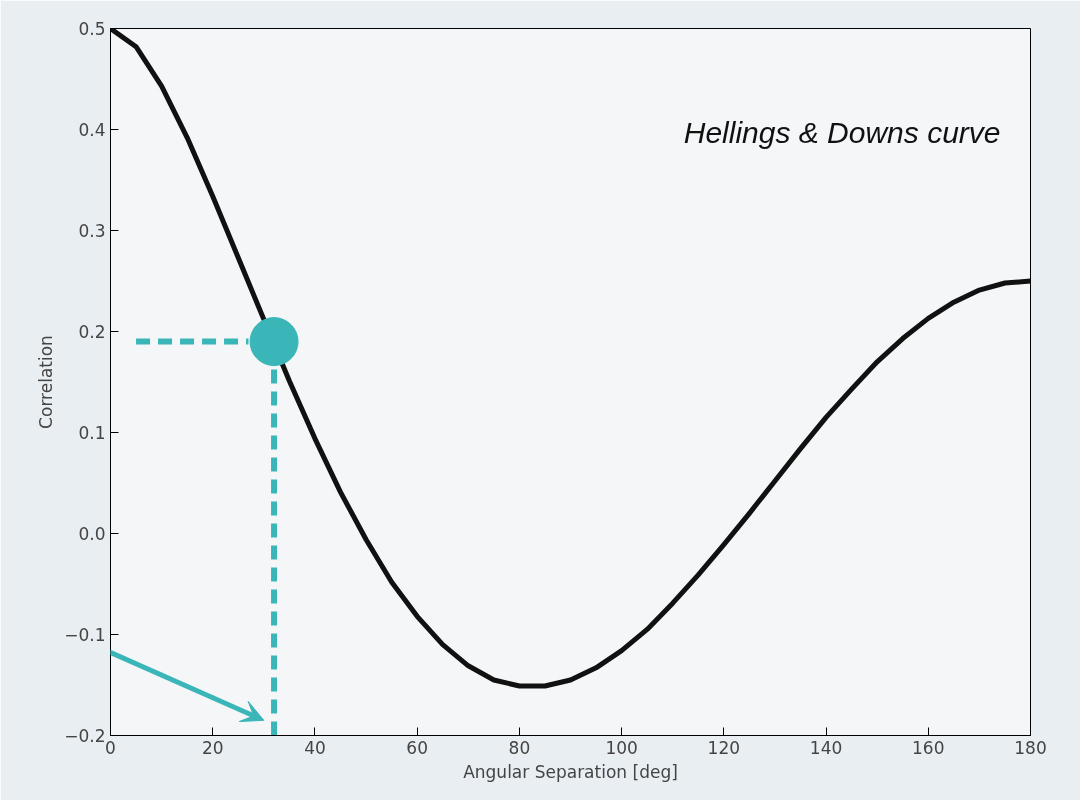  Describe the element at coordinates (1030, 747) in the screenshot. I see `x-tick-label: 180` at that location.